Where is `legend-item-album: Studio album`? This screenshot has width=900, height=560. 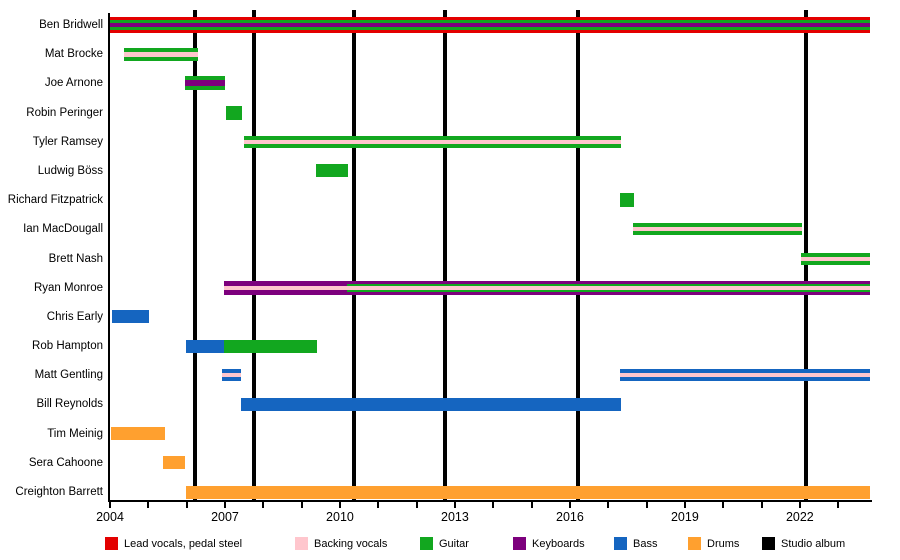
legend-item-album: Studio album is located at coordinates (803, 543).